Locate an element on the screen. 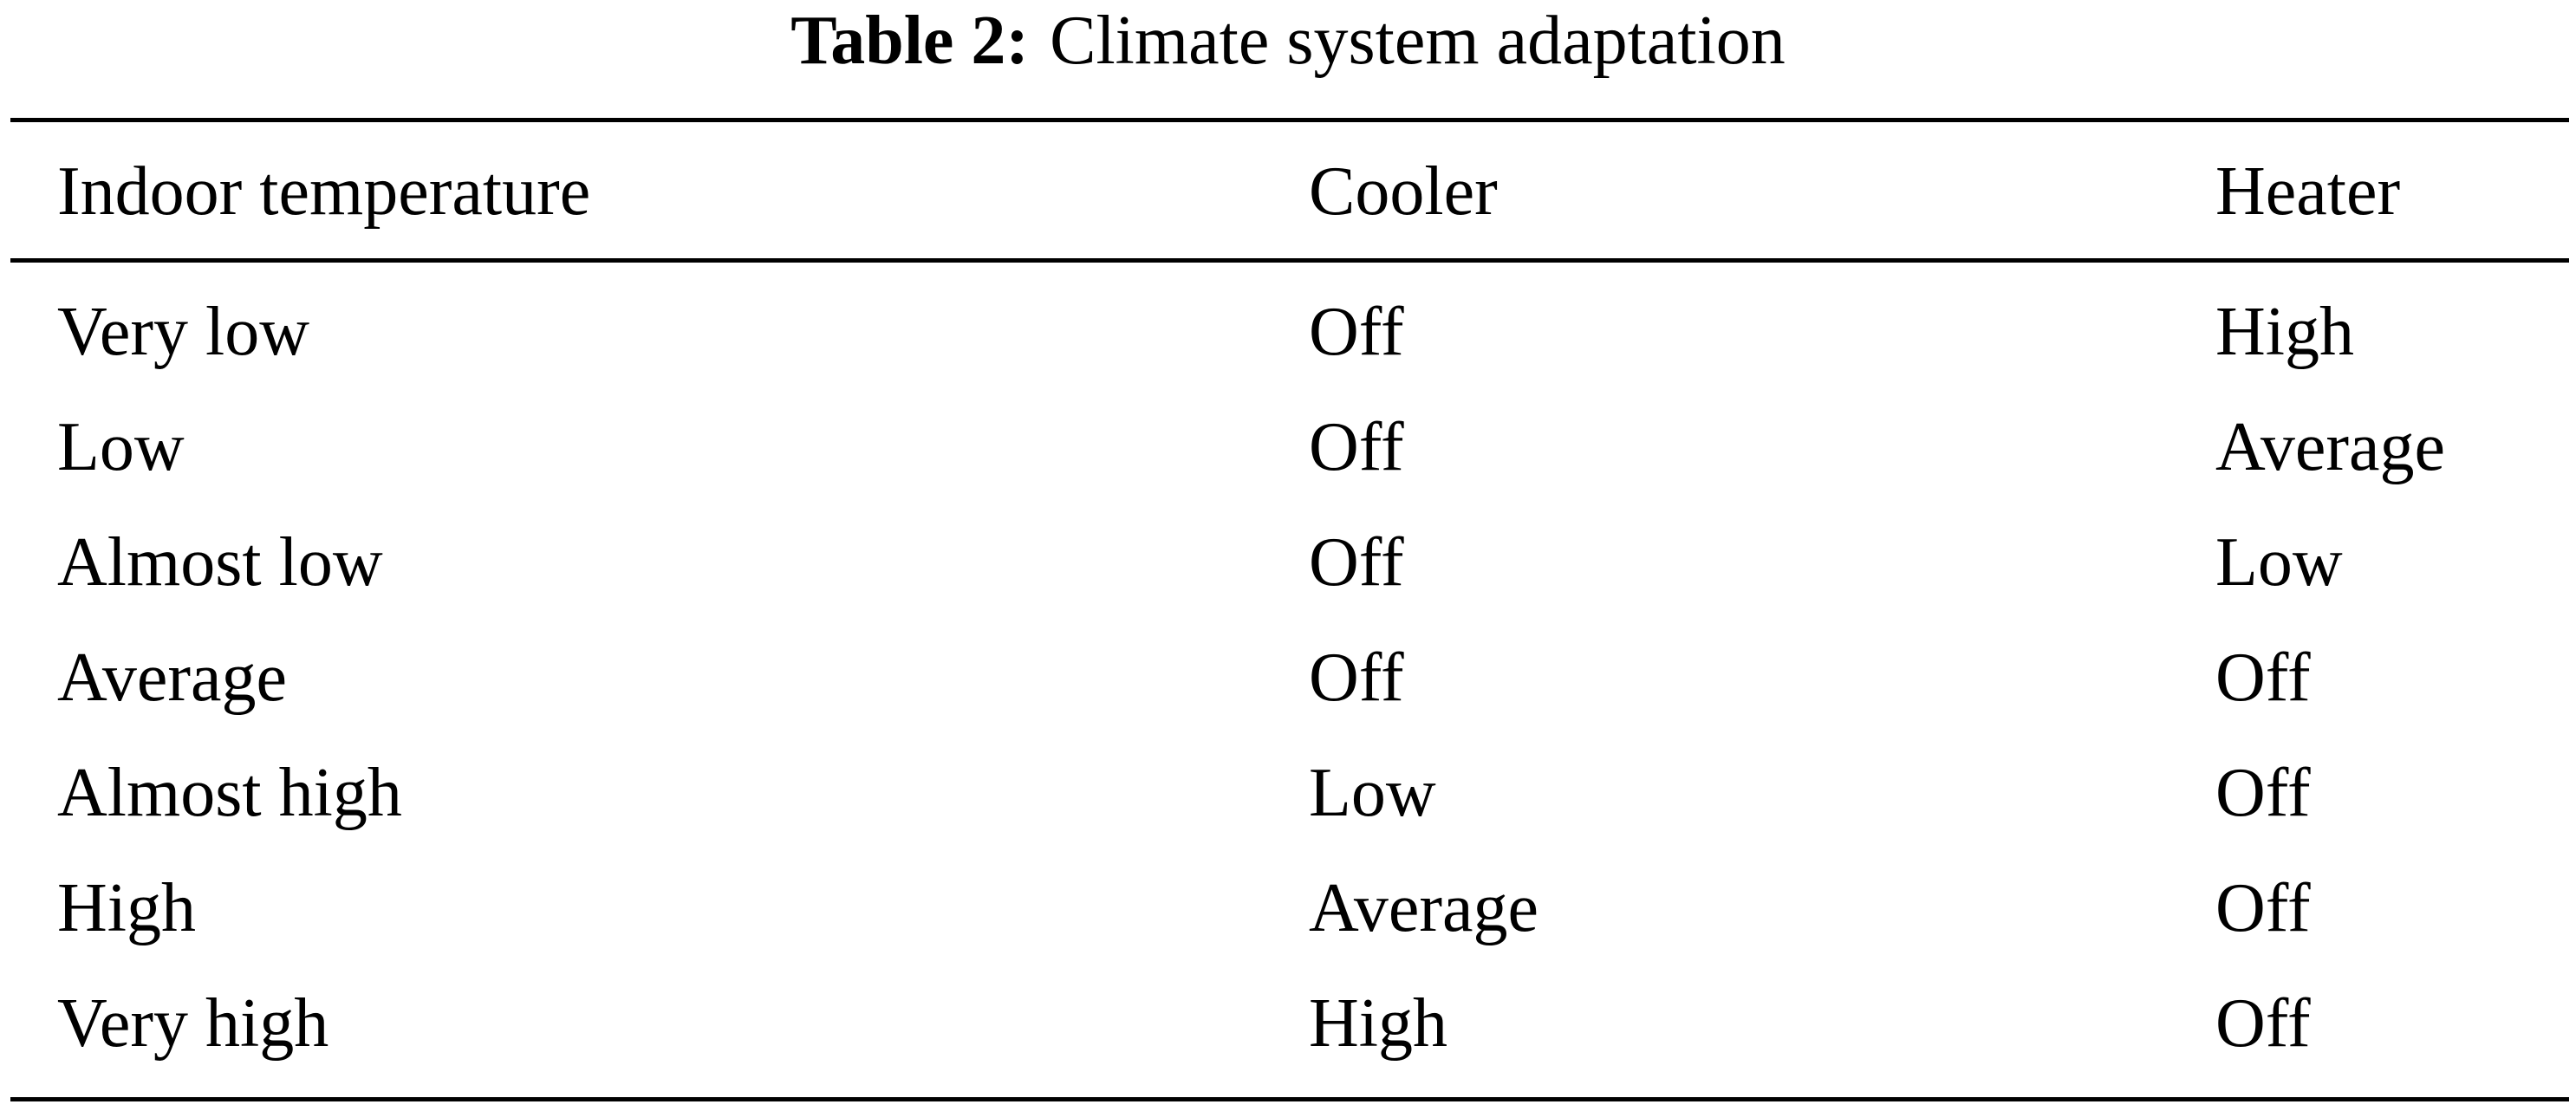  cell-heater: Average is located at coordinates (2330, 447).